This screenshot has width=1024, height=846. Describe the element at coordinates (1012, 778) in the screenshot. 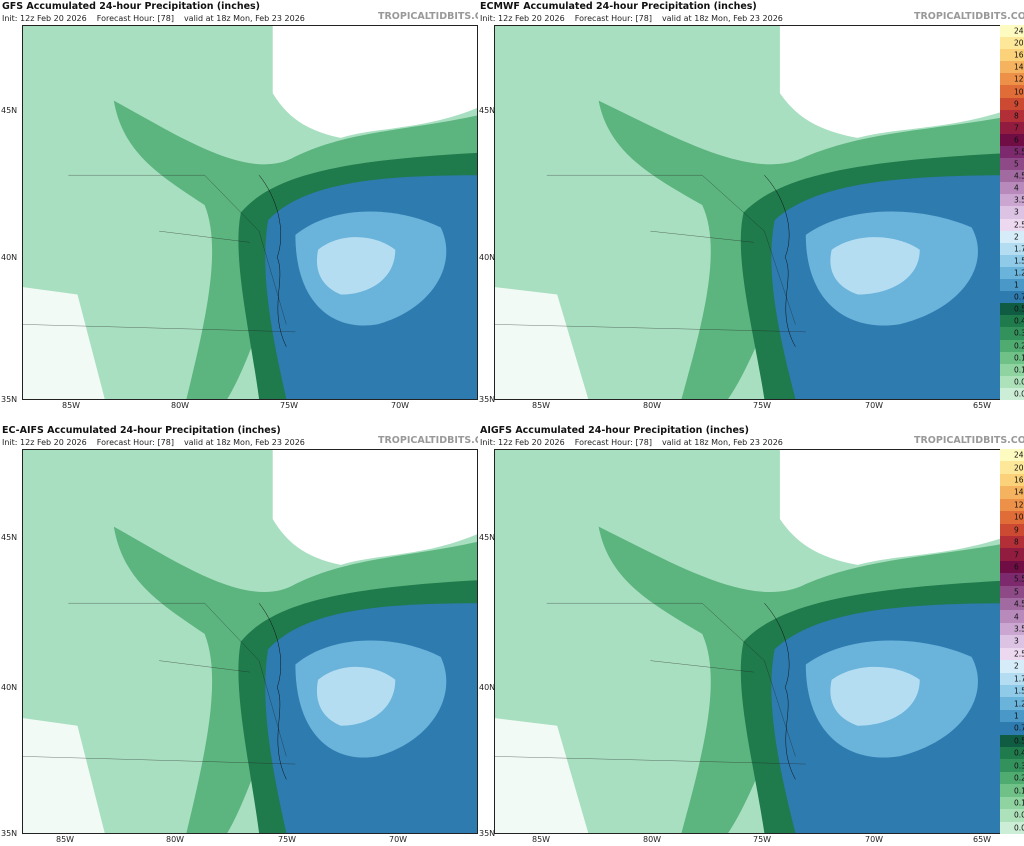

I see `colorbar-cell: 0.2` at that location.